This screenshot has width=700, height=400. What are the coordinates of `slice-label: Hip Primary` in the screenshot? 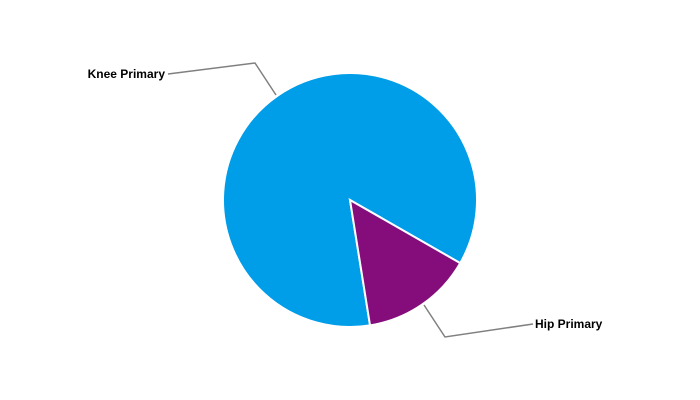 It's located at (569, 324).